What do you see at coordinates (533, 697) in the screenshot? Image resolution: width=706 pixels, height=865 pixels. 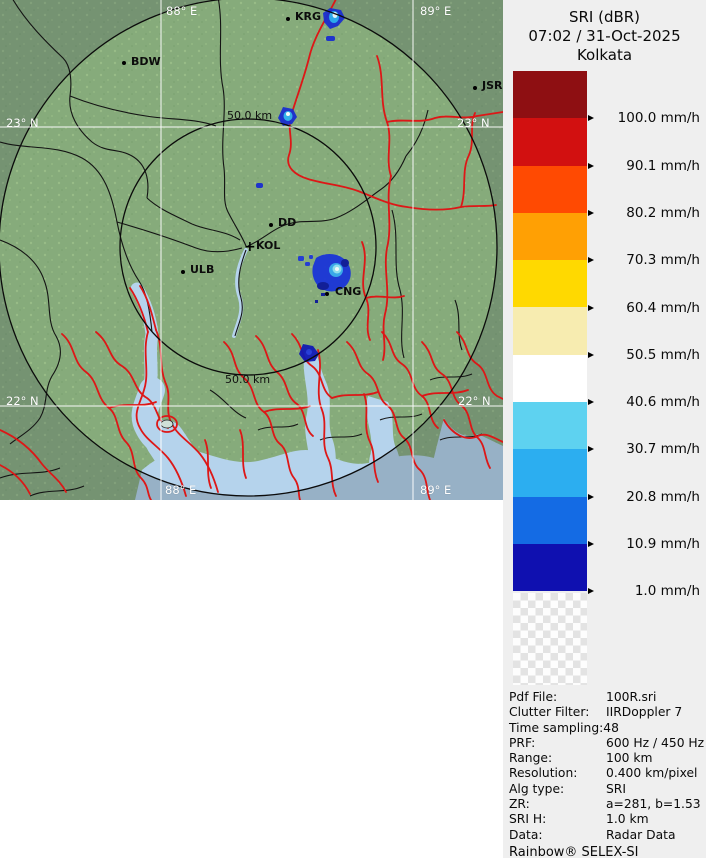 I see `metadata-label: Pdf File:` at bounding box center [533, 697].